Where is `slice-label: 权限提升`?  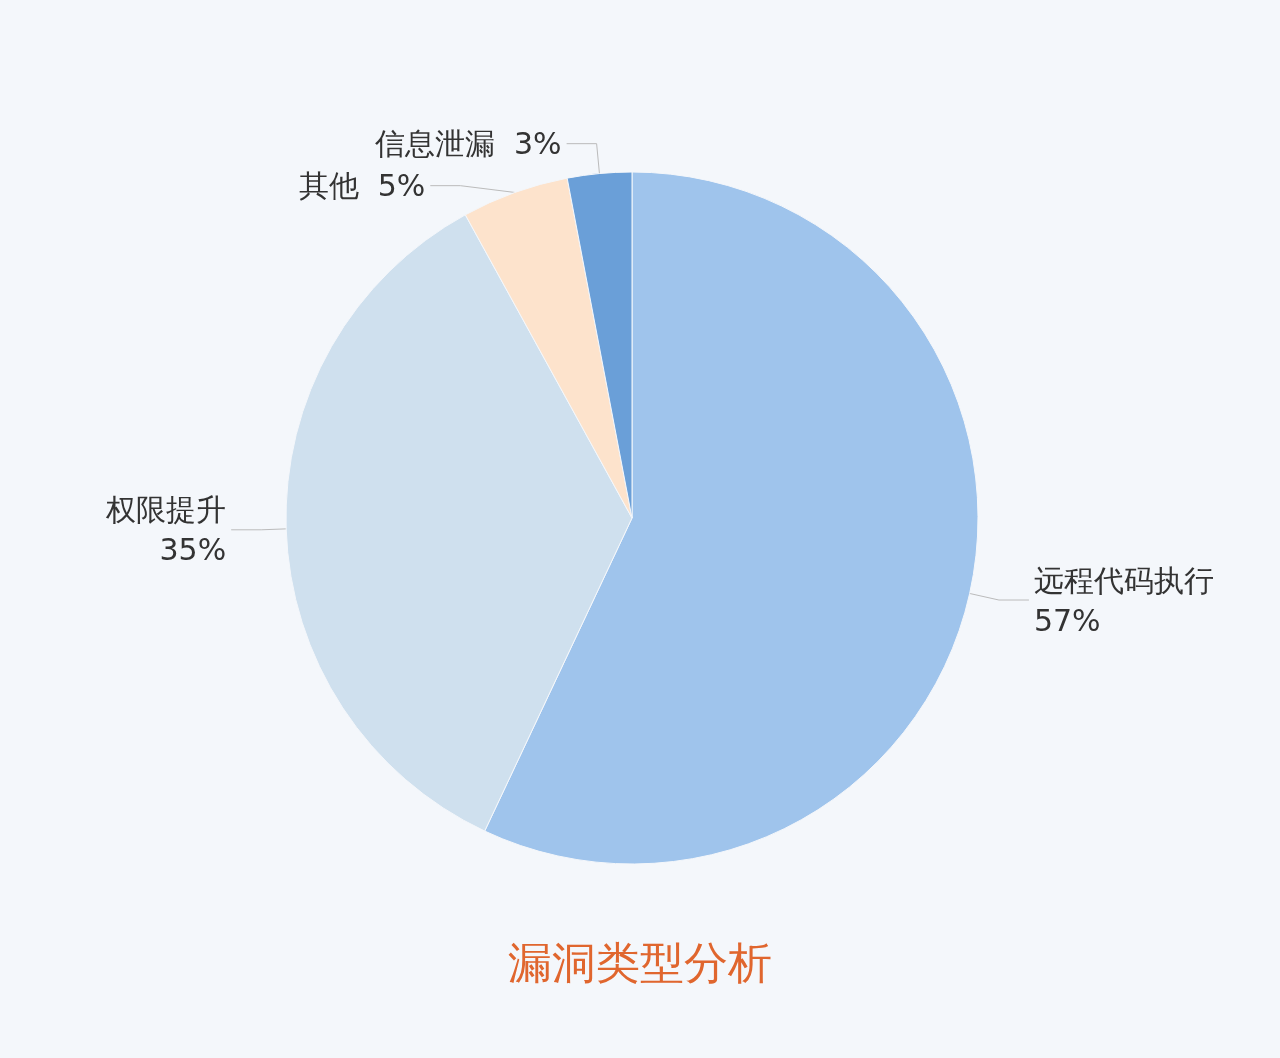 slice-label: 权限提升 is located at coordinates (166, 510).